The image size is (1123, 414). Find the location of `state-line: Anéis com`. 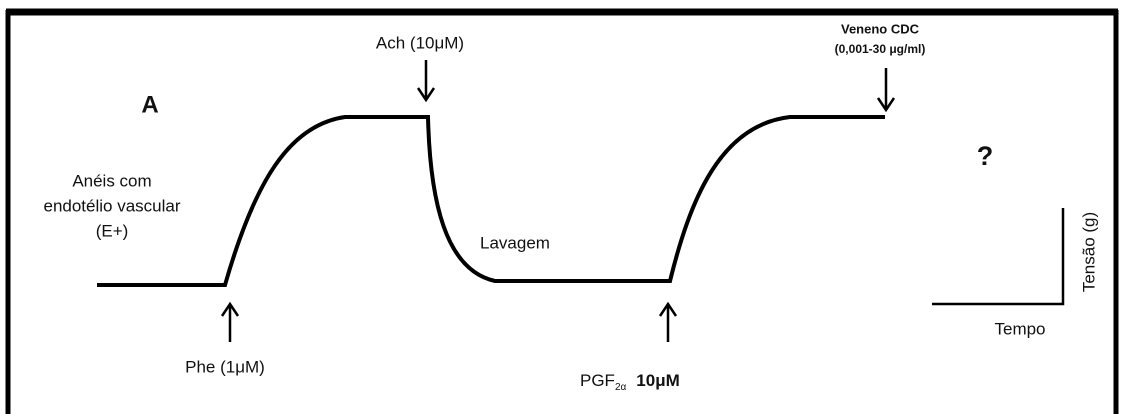

state-line: Anéis com is located at coordinates (111, 180).